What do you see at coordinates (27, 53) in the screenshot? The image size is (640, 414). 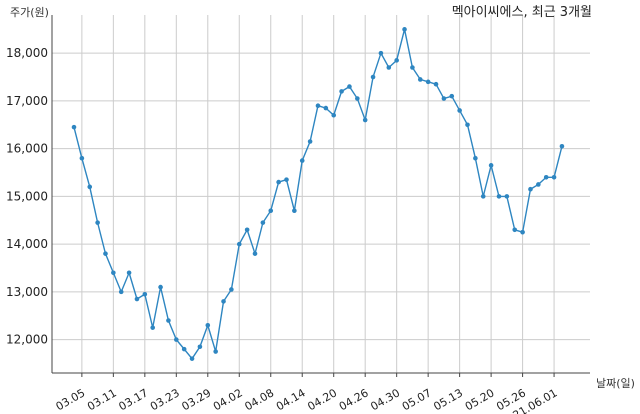 I see `y-tick-label: 18,000` at bounding box center [27, 53].